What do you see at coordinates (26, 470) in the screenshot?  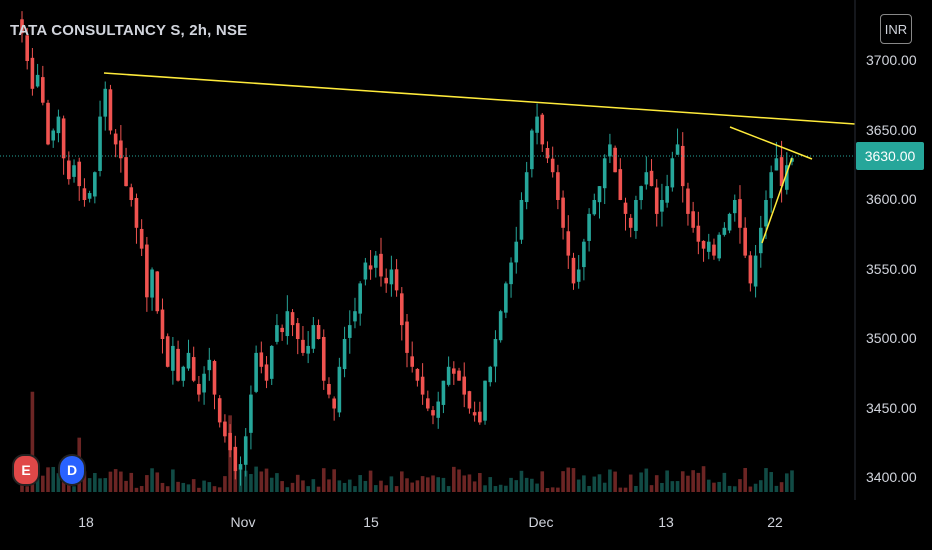 I see `earnings-marker: E` at bounding box center [26, 470].